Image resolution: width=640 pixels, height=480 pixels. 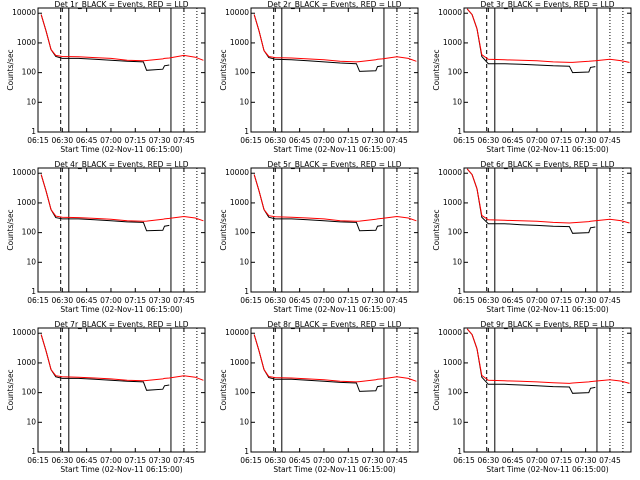 What do you see at coordinates (334, 164) in the screenshot?
I see `chart-title: Det 5r_BLACK = Events, RED = LLD` at bounding box center [334, 164].